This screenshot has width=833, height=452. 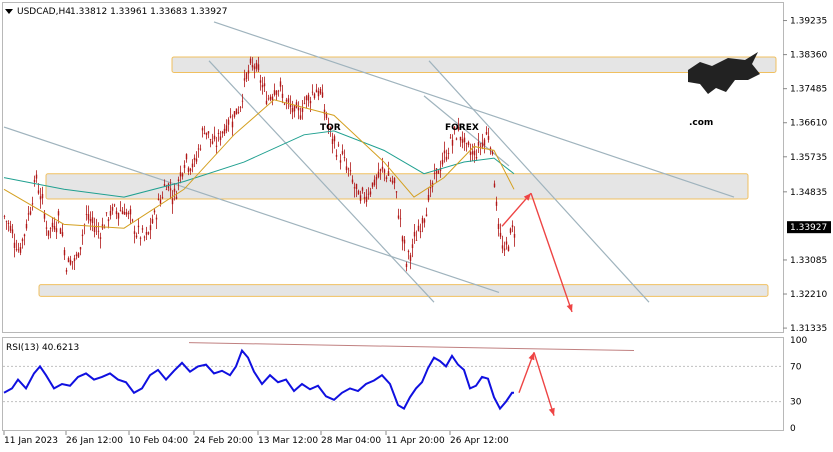 What do you see at coordinates (42, 348) in the screenshot?
I see `rsi-label: RSI(13) 40.6213` at bounding box center [42, 348].